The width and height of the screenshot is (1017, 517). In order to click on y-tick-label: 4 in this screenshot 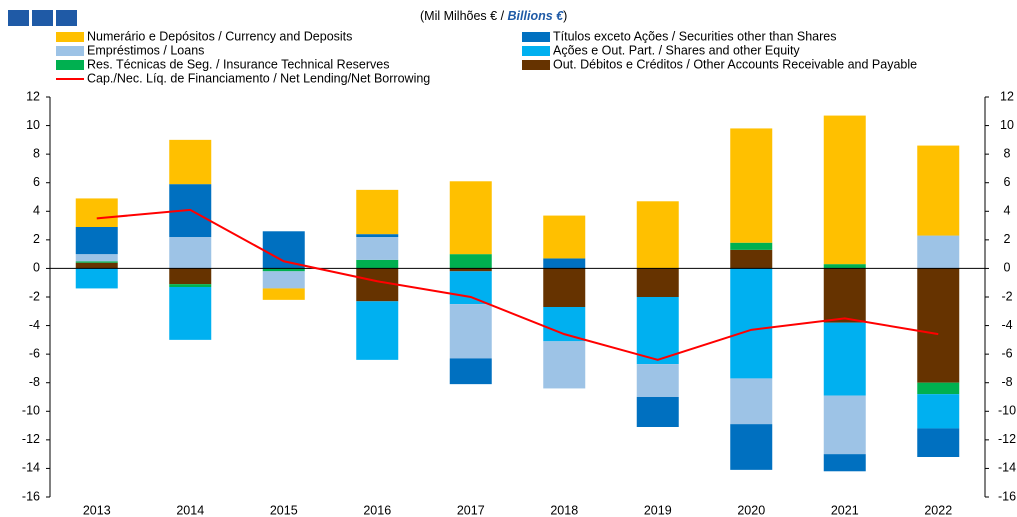, I will do `click(36, 211)`.